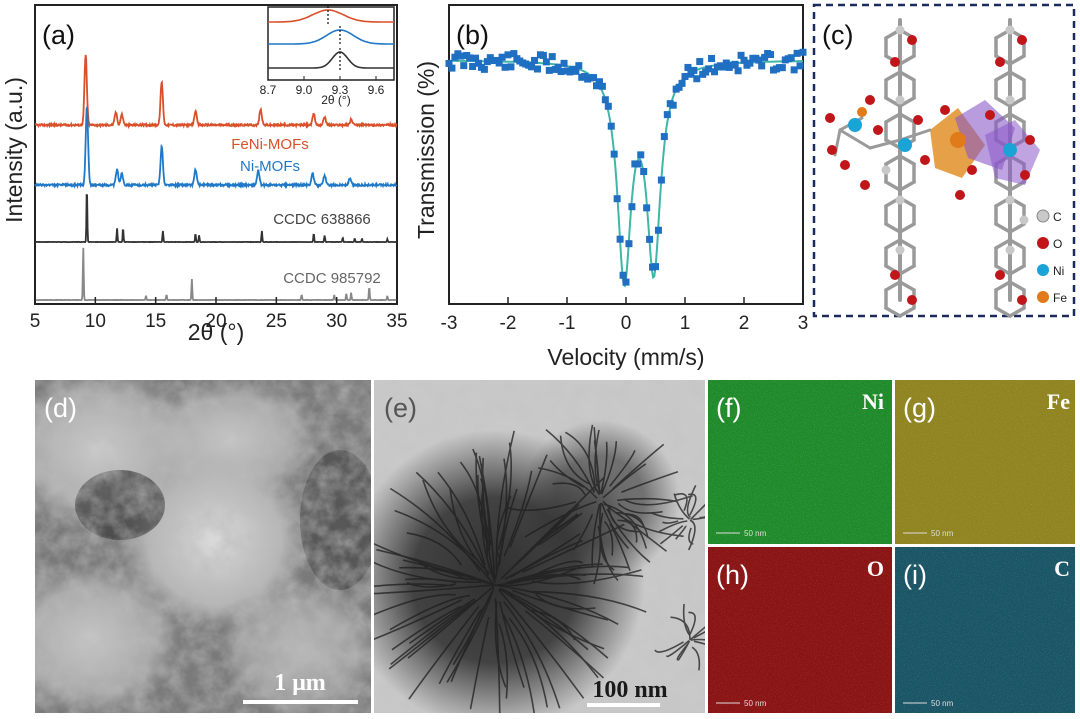  What do you see at coordinates (426, 150) in the screenshot?
I see `panel-b-y-axis-label: Transmission (%)` at bounding box center [426, 150].